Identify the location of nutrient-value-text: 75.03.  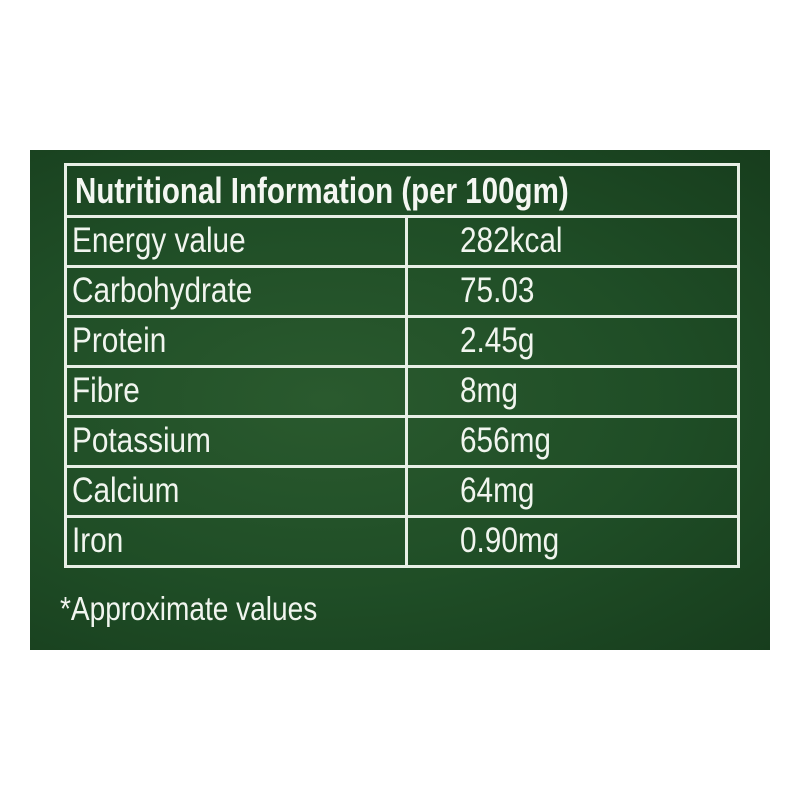
(497, 290).